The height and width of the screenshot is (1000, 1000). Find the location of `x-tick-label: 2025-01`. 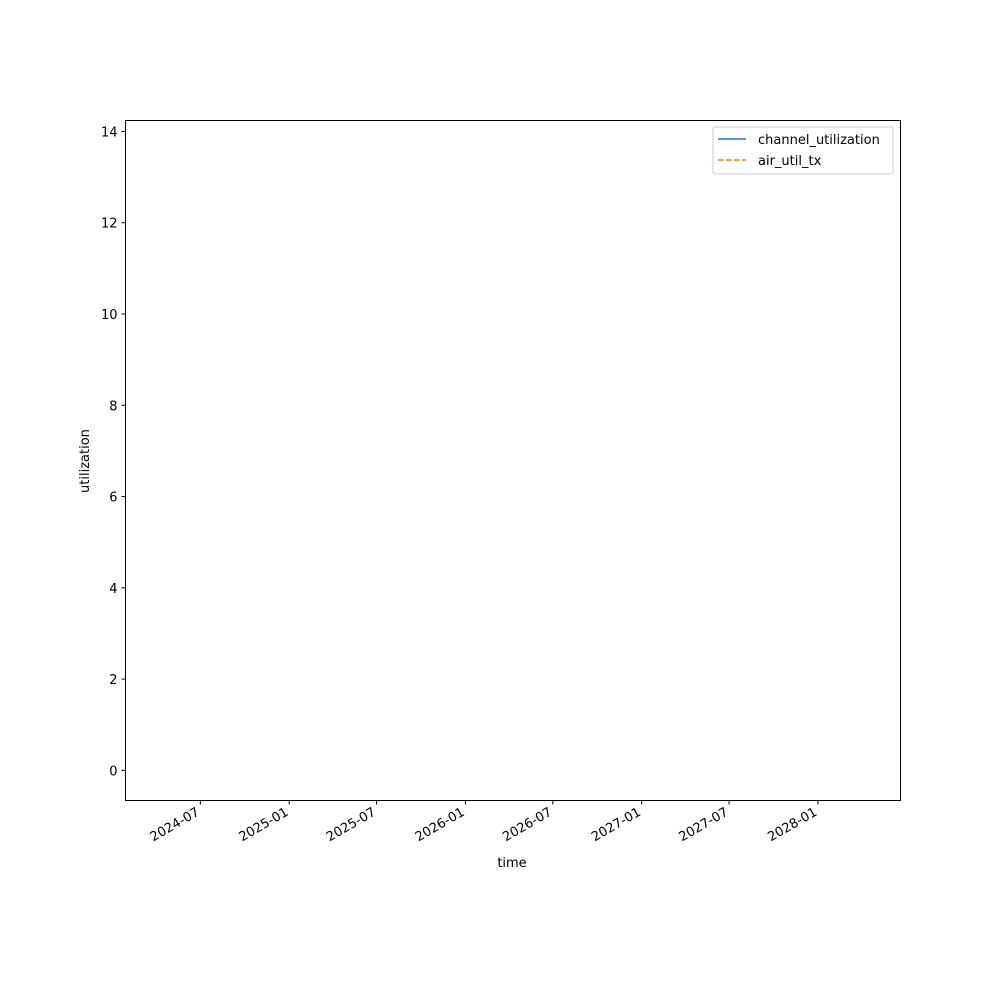

x-tick-label: 2025-01 is located at coordinates (264, 825).